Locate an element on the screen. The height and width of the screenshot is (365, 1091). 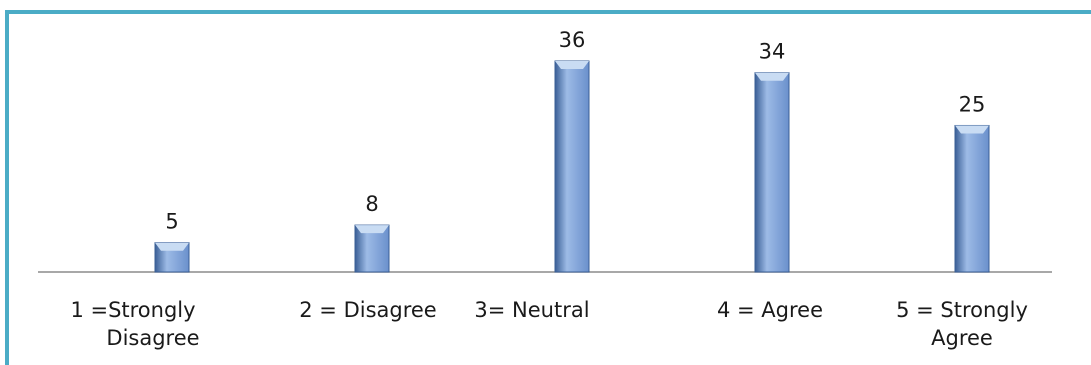
frame-border-left is located at coordinates (7, 187).